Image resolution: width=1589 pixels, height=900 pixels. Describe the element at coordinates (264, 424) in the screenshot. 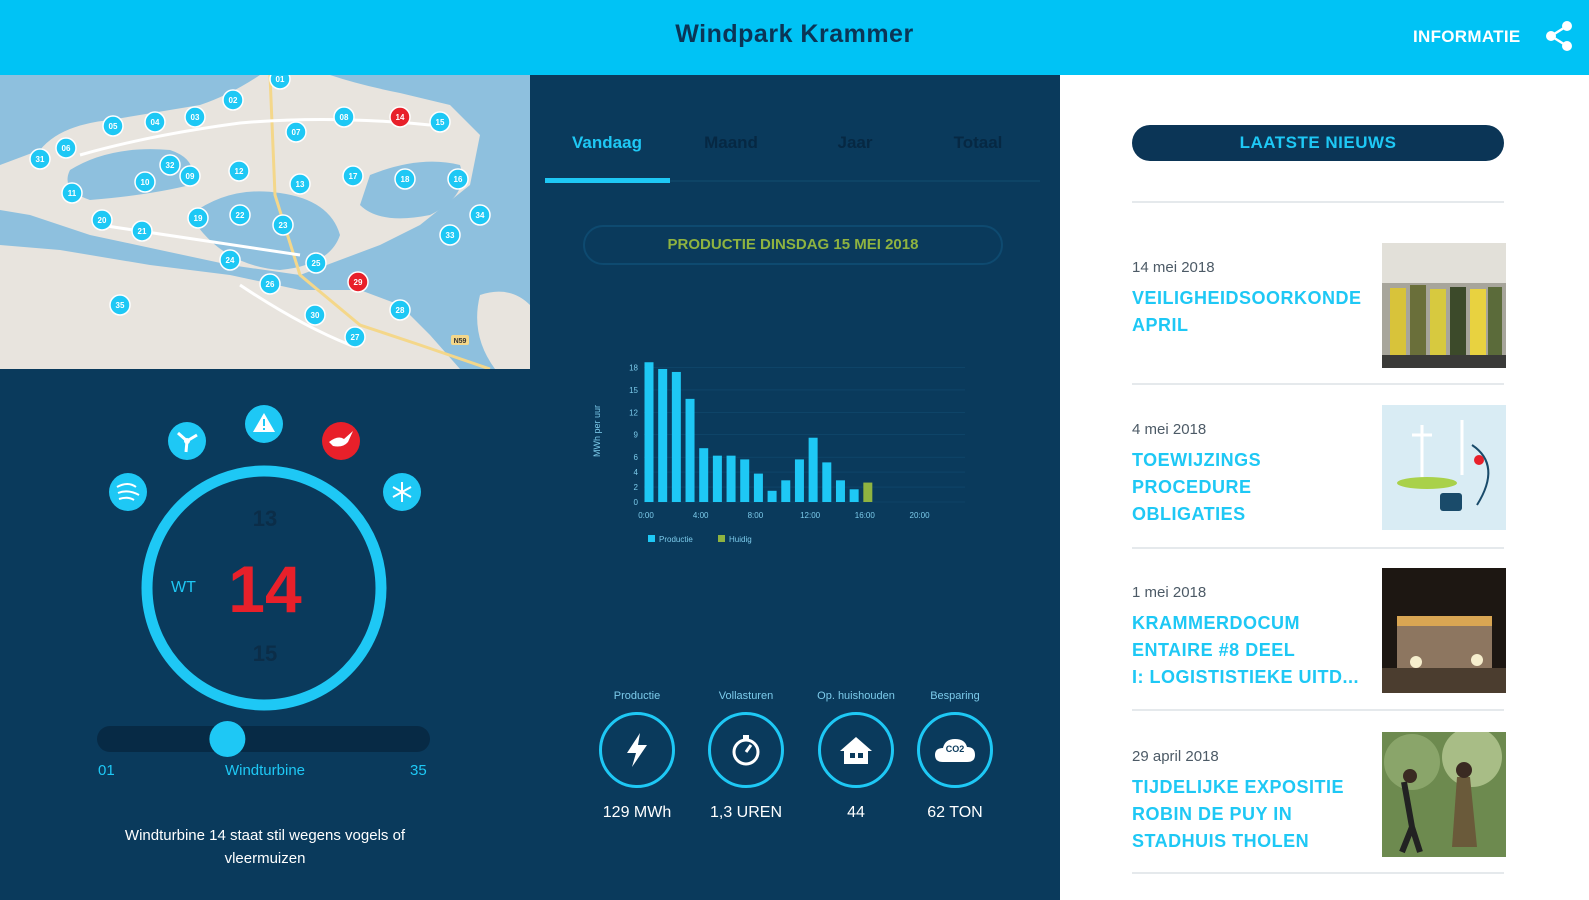

I see `warning-icon` at that location.